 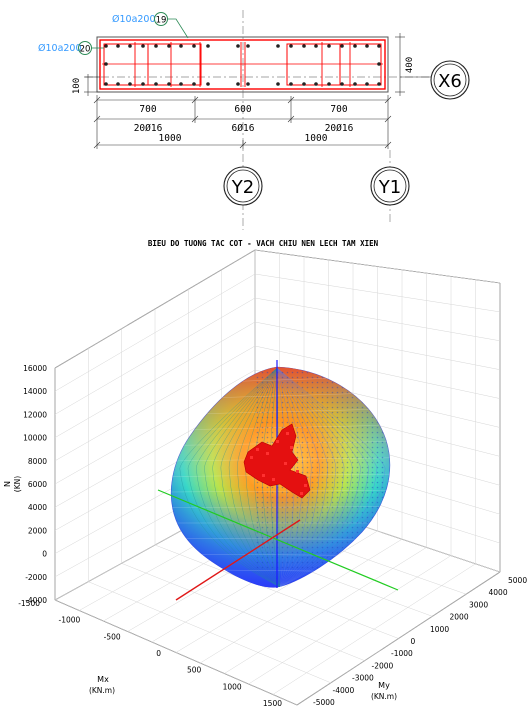 I want to click on axis-bubble-y1: Y1, so click(x=390, y=186).